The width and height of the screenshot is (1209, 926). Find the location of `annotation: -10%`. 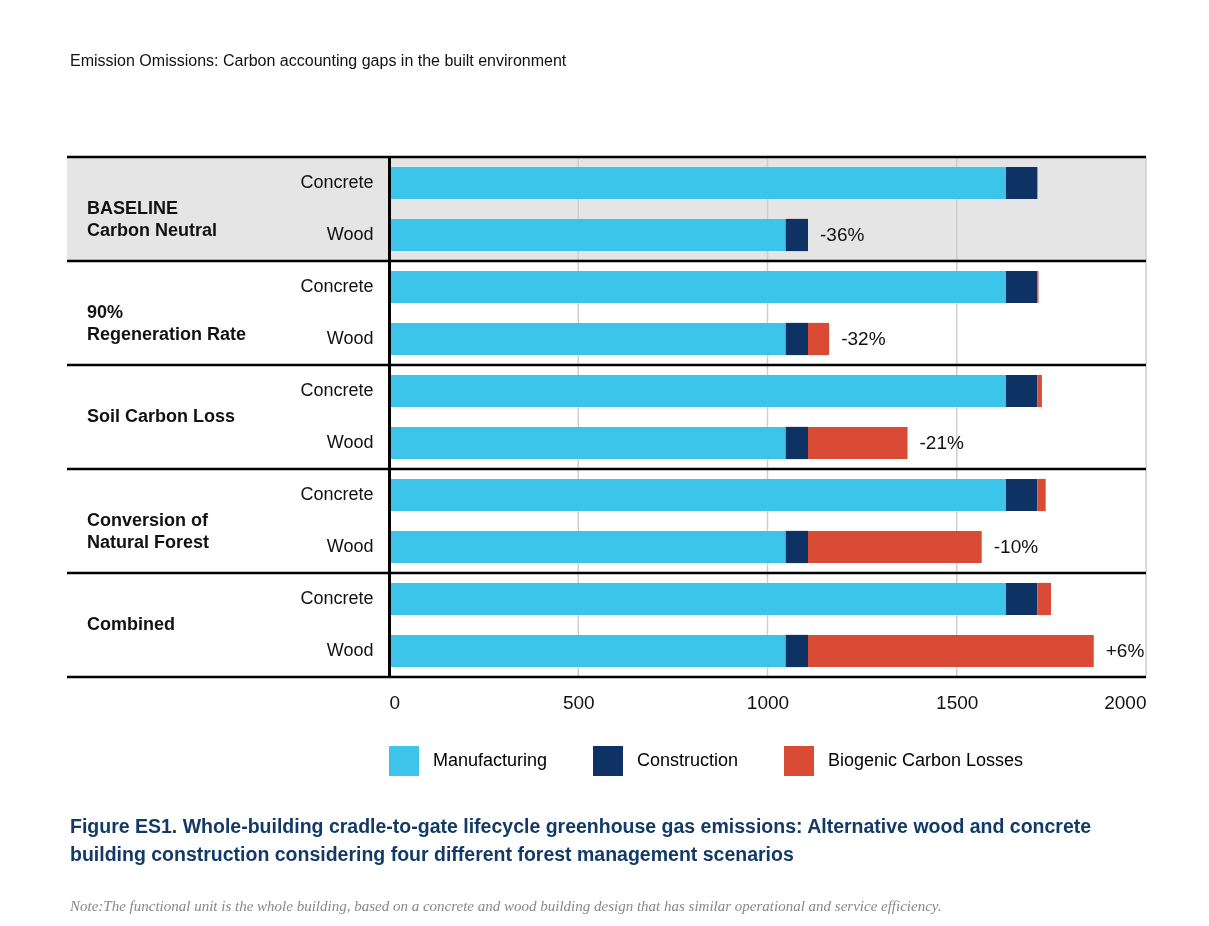

annotation: -10% is located at coordinates (1016, 546).